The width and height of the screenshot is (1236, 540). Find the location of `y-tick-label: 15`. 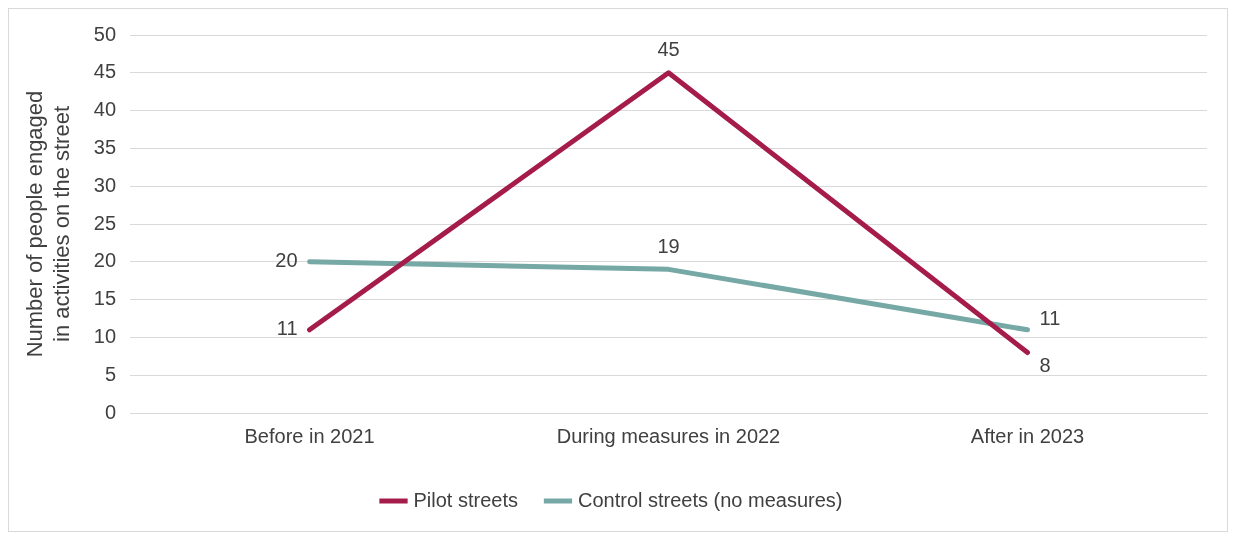

y-tick-label: 15 is located at coordinates (105, 298).